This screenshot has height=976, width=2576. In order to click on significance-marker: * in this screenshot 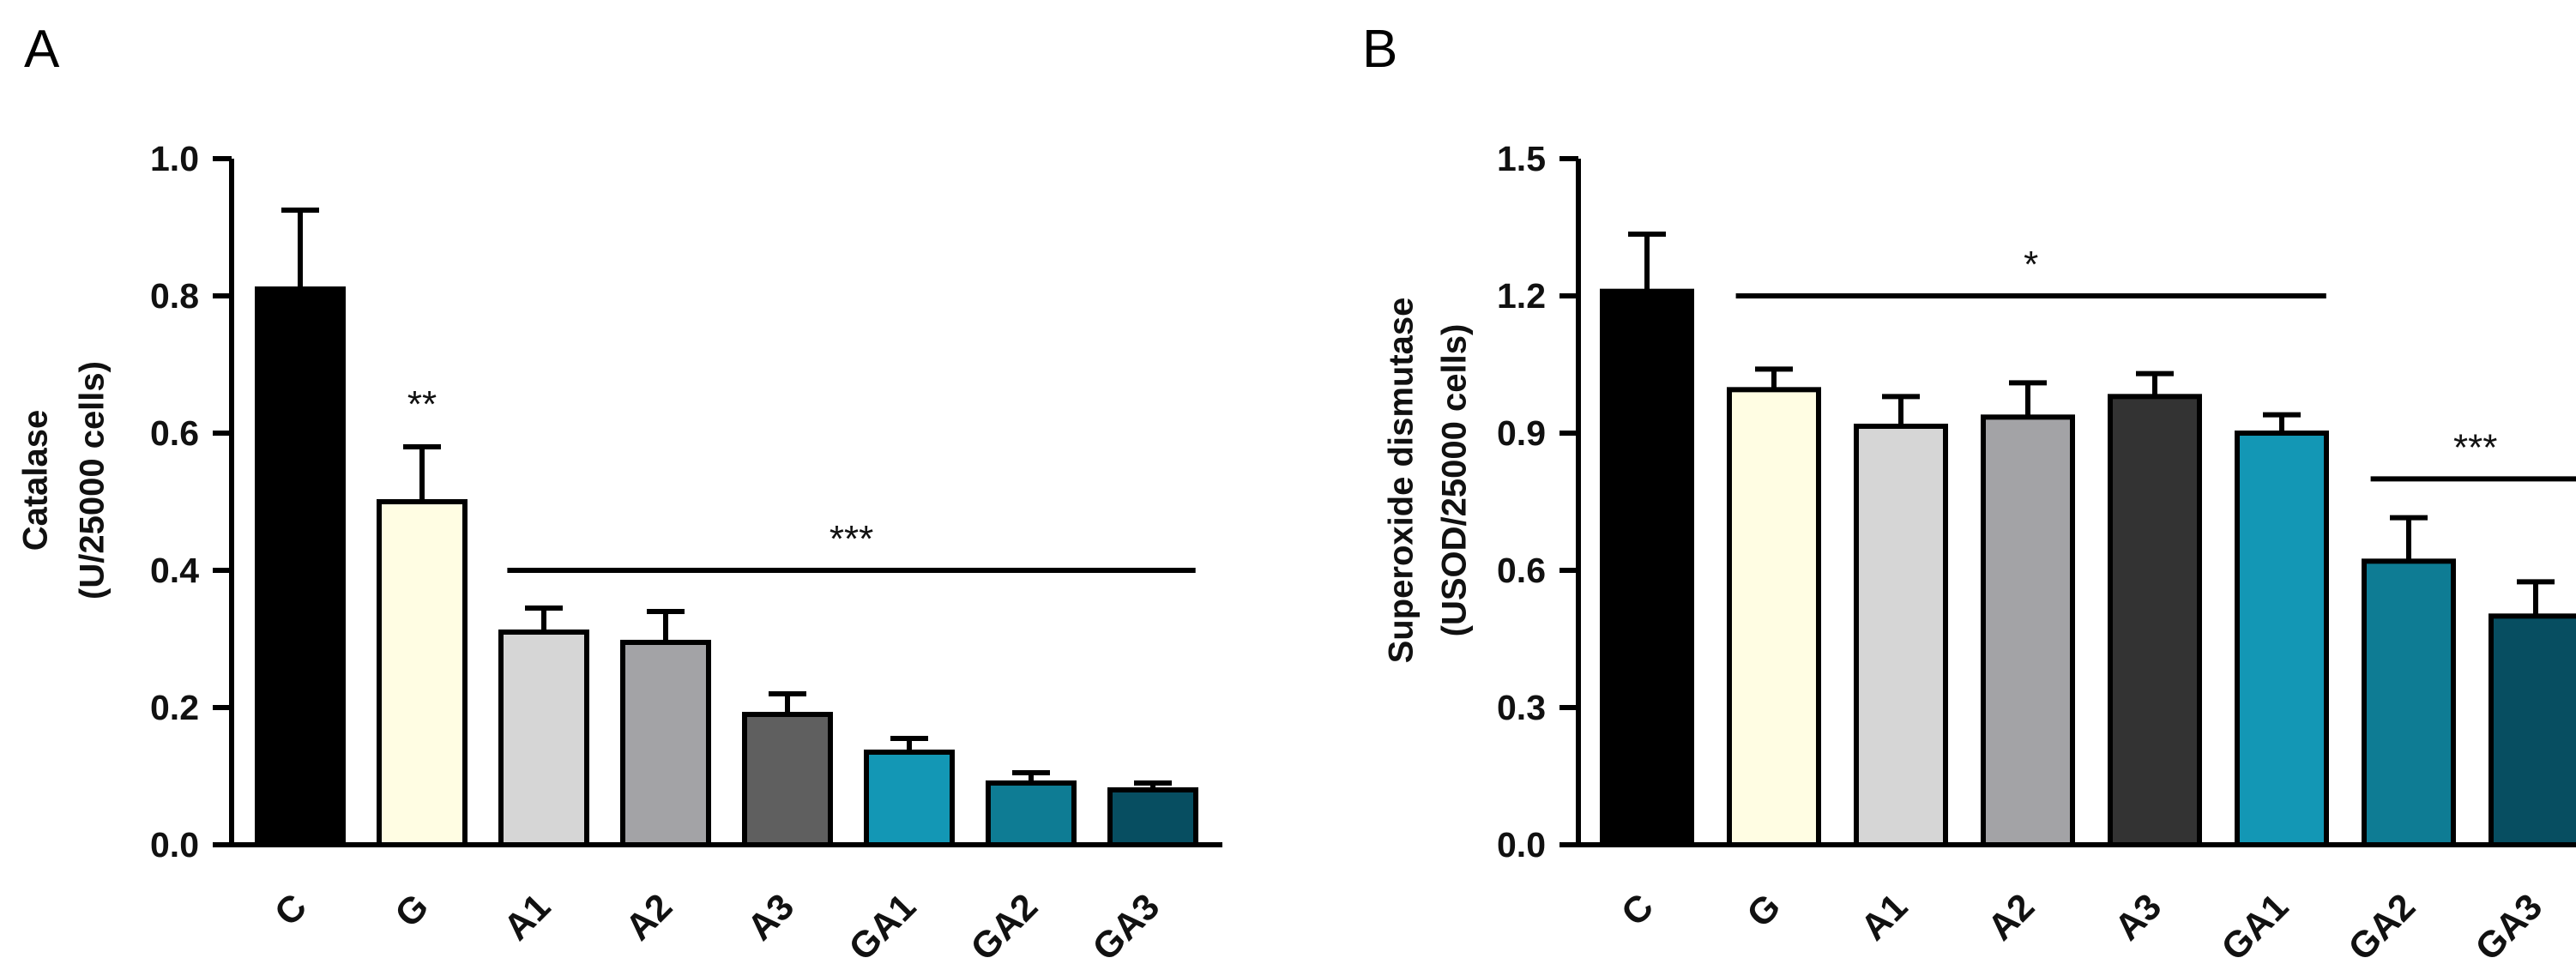, I will do `click(2031, 265)`.